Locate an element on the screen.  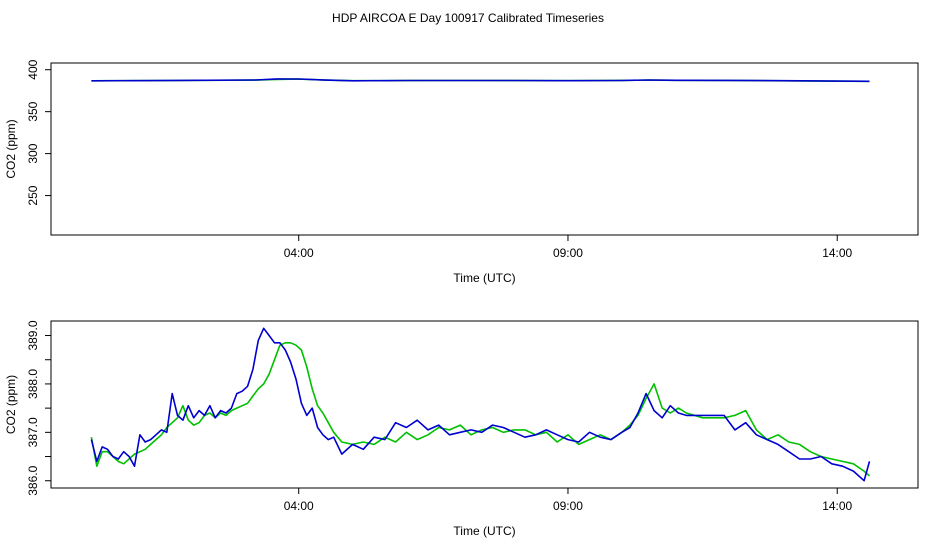
y-tick-label: 400 is located at coordinates (33, 69).